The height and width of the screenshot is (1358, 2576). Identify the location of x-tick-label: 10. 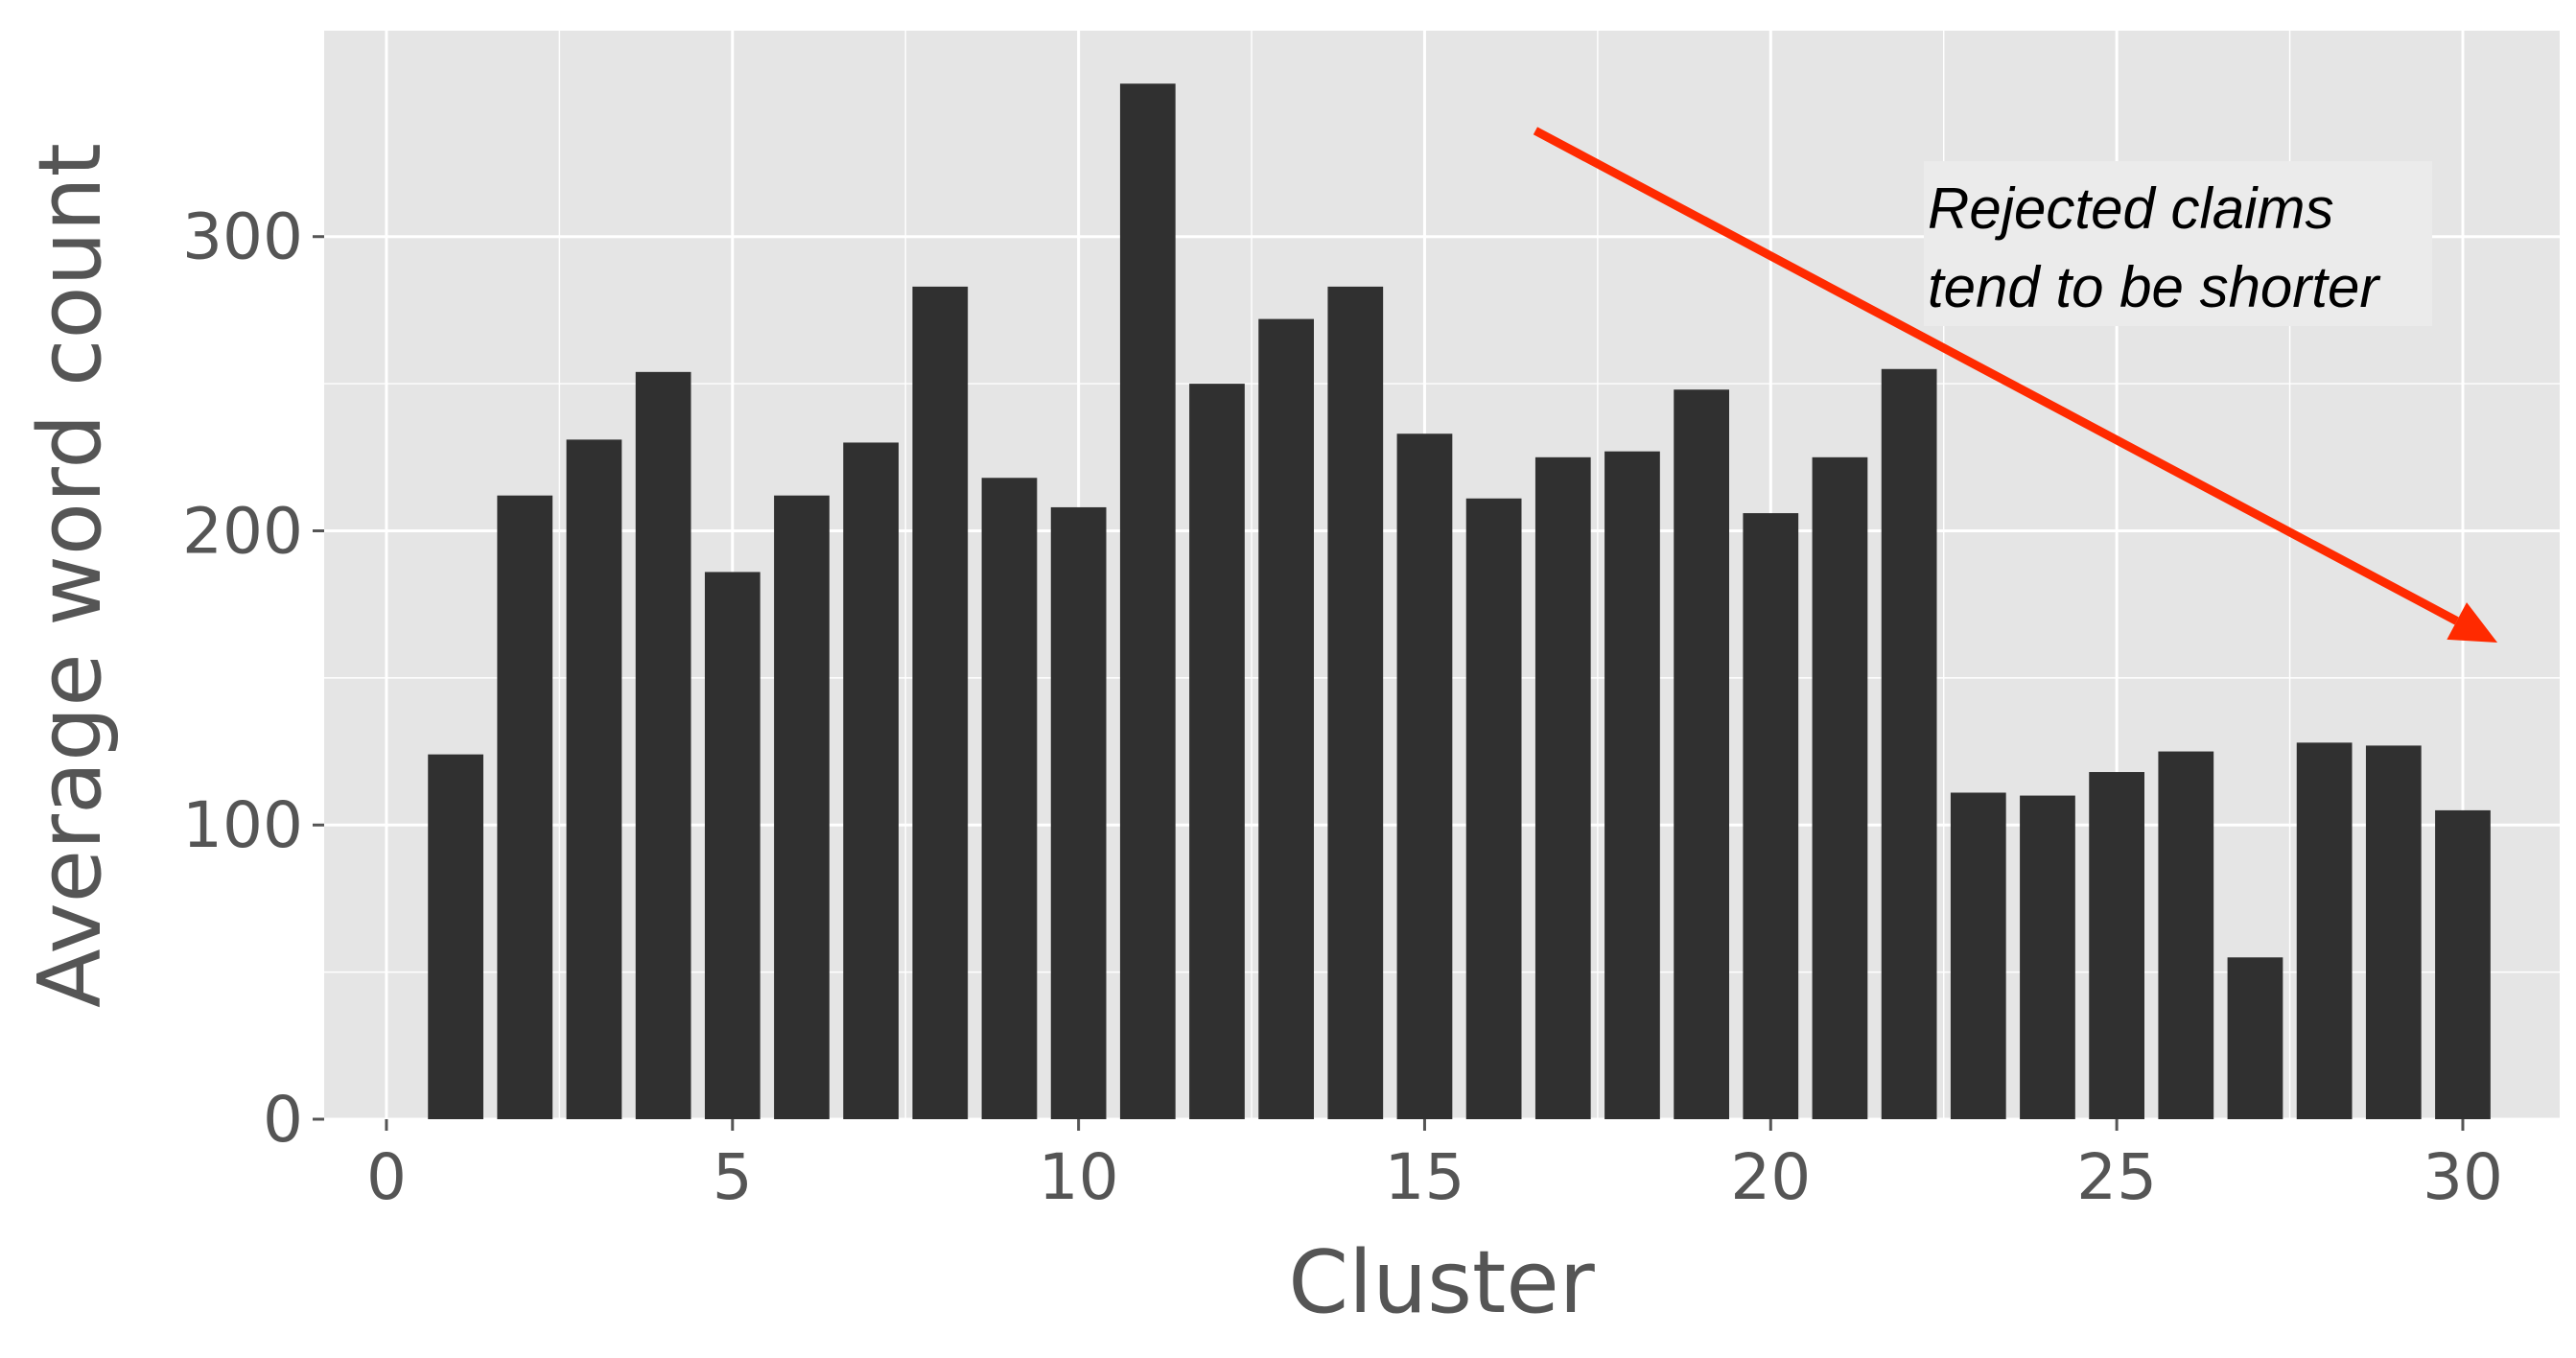
(1079, 1177).